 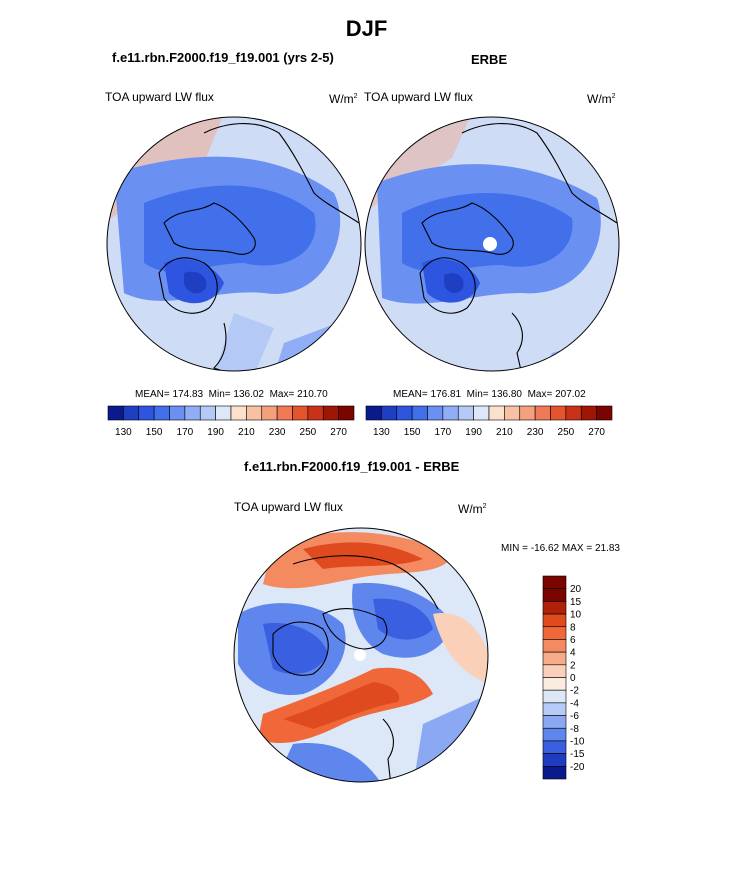 I want to click on model-colorbar-tick-label: 150, so click(x=154, y=432).